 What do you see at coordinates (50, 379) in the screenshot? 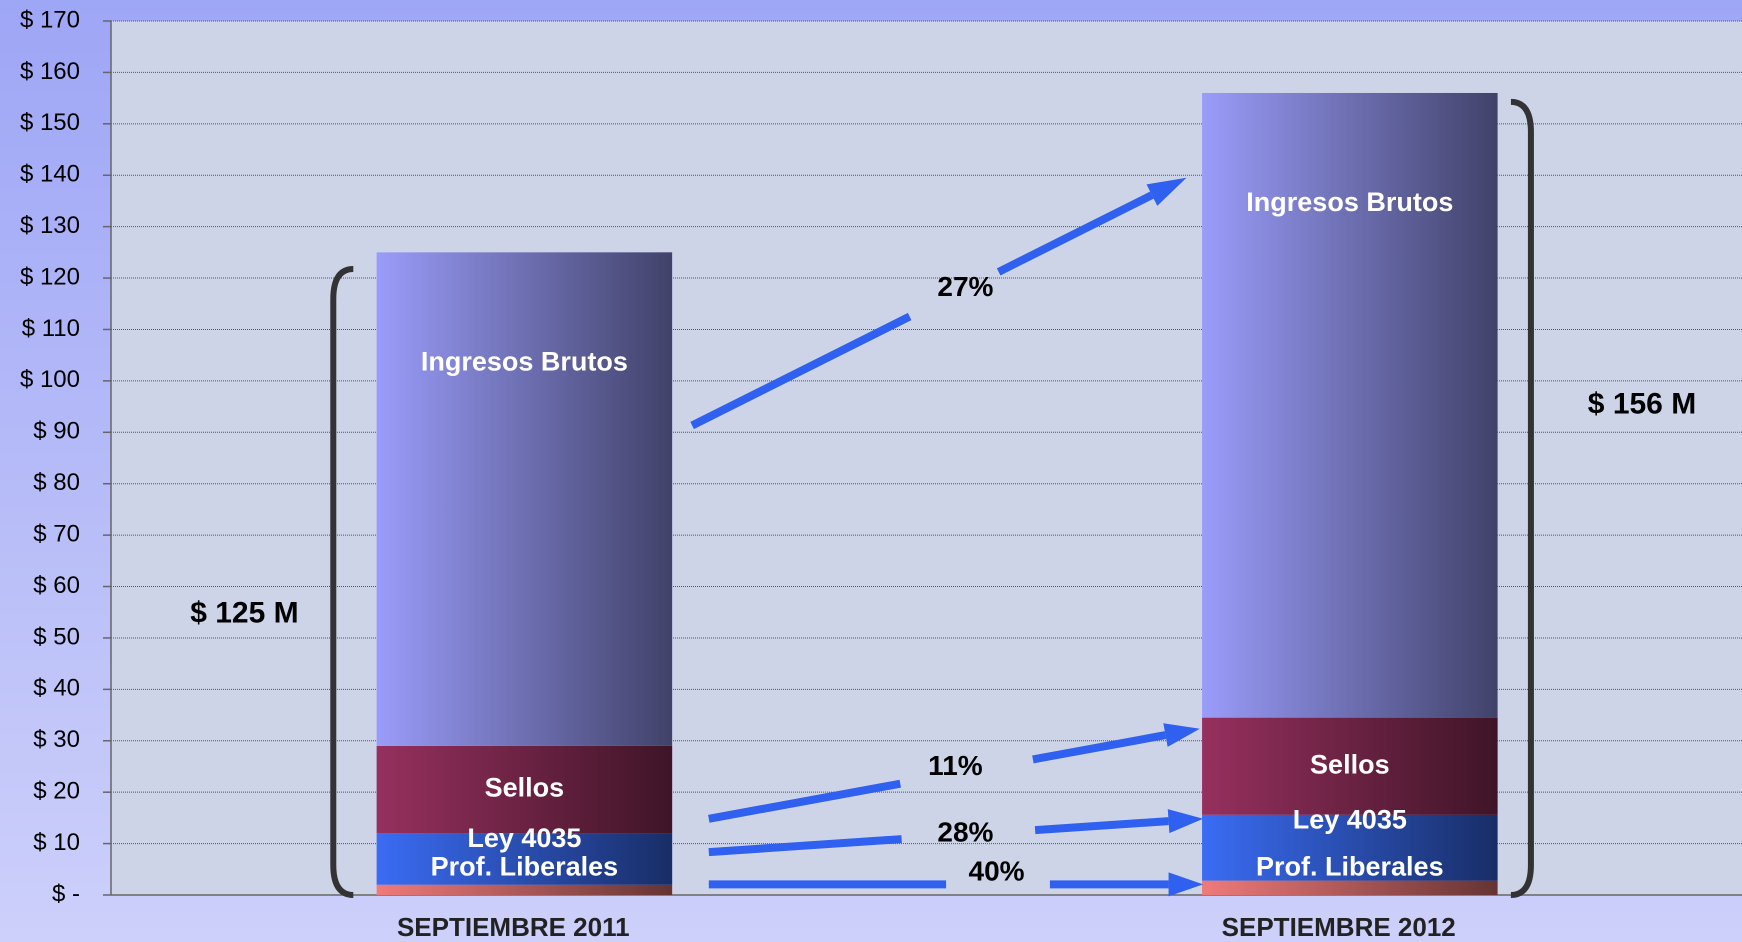
I see `y-tick-label: $ 100` at bounding box center [50, 379].